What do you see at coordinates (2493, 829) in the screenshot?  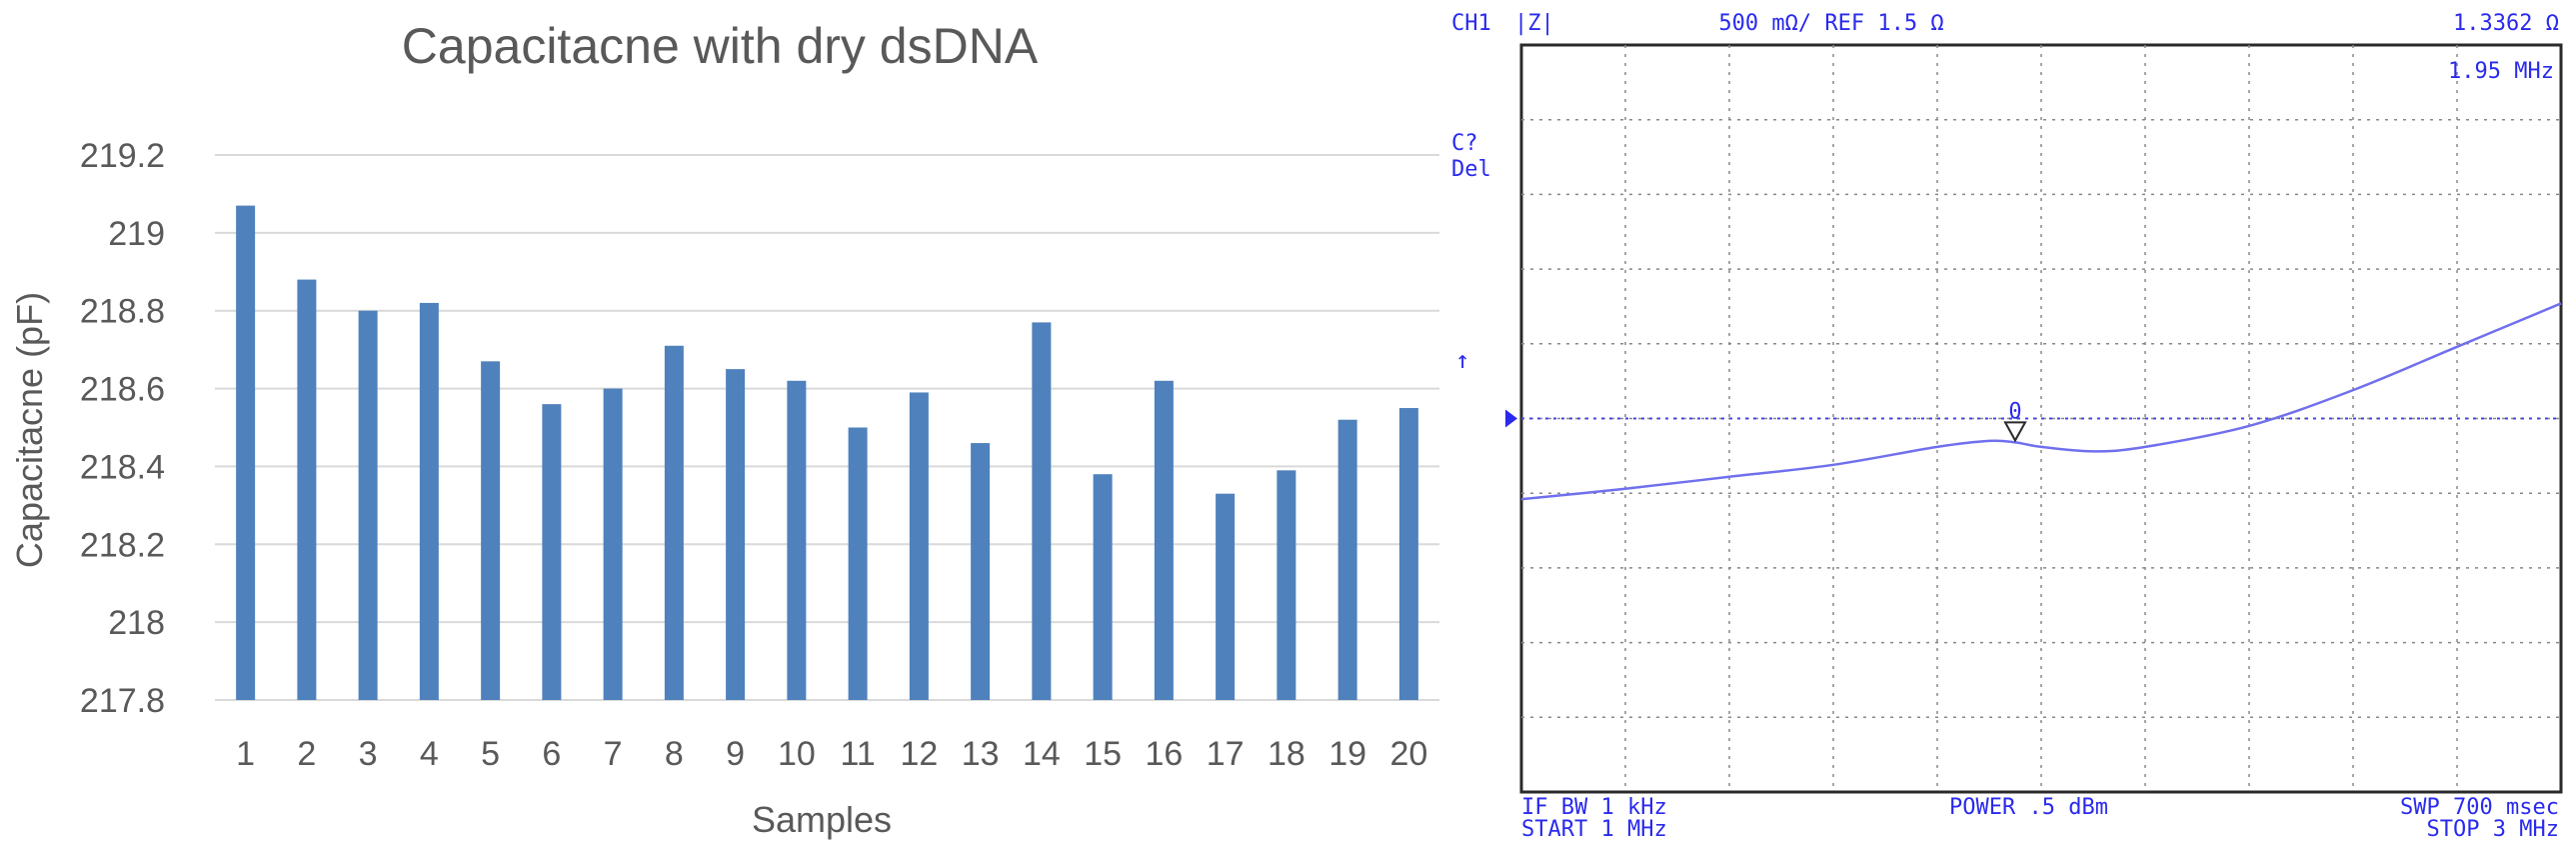 I see `stop-label: STOP 3 MHz` at bounding box center [2493, 829].